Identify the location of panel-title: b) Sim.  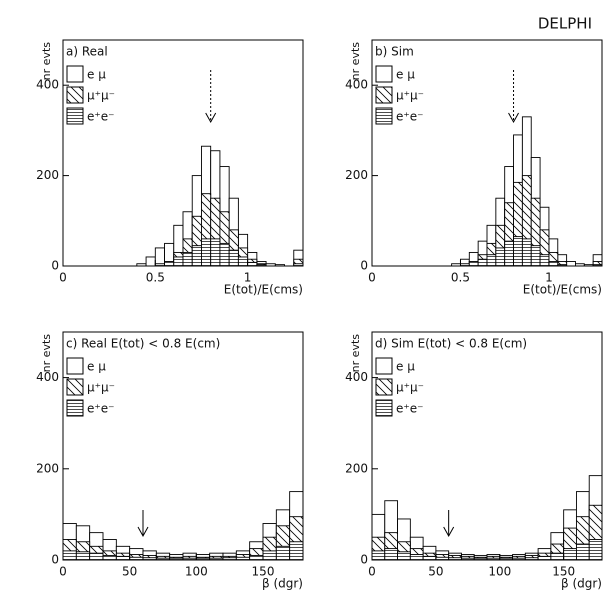
(394, 52).